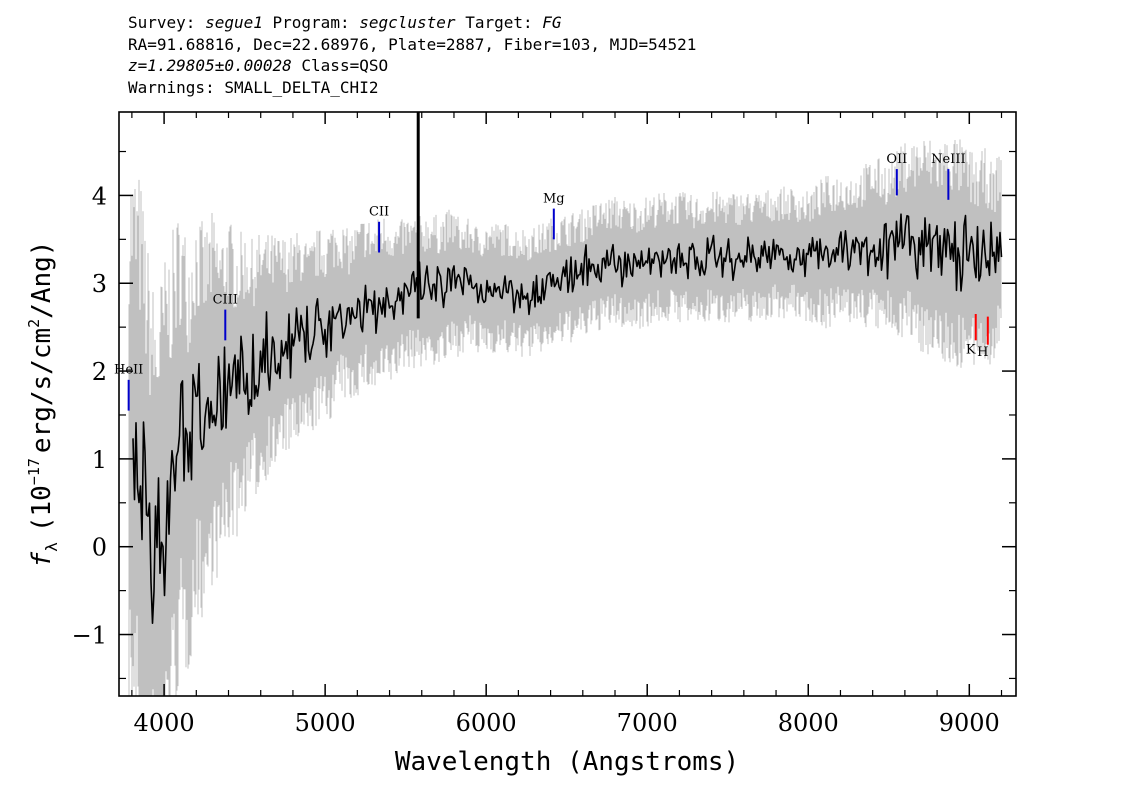 The width and height of the screenshot is (1134, 810). What do you see at coordinates (99, 548) in the screenshot?
I see `y-tick-label: 0` at bounding box center [99, 548].